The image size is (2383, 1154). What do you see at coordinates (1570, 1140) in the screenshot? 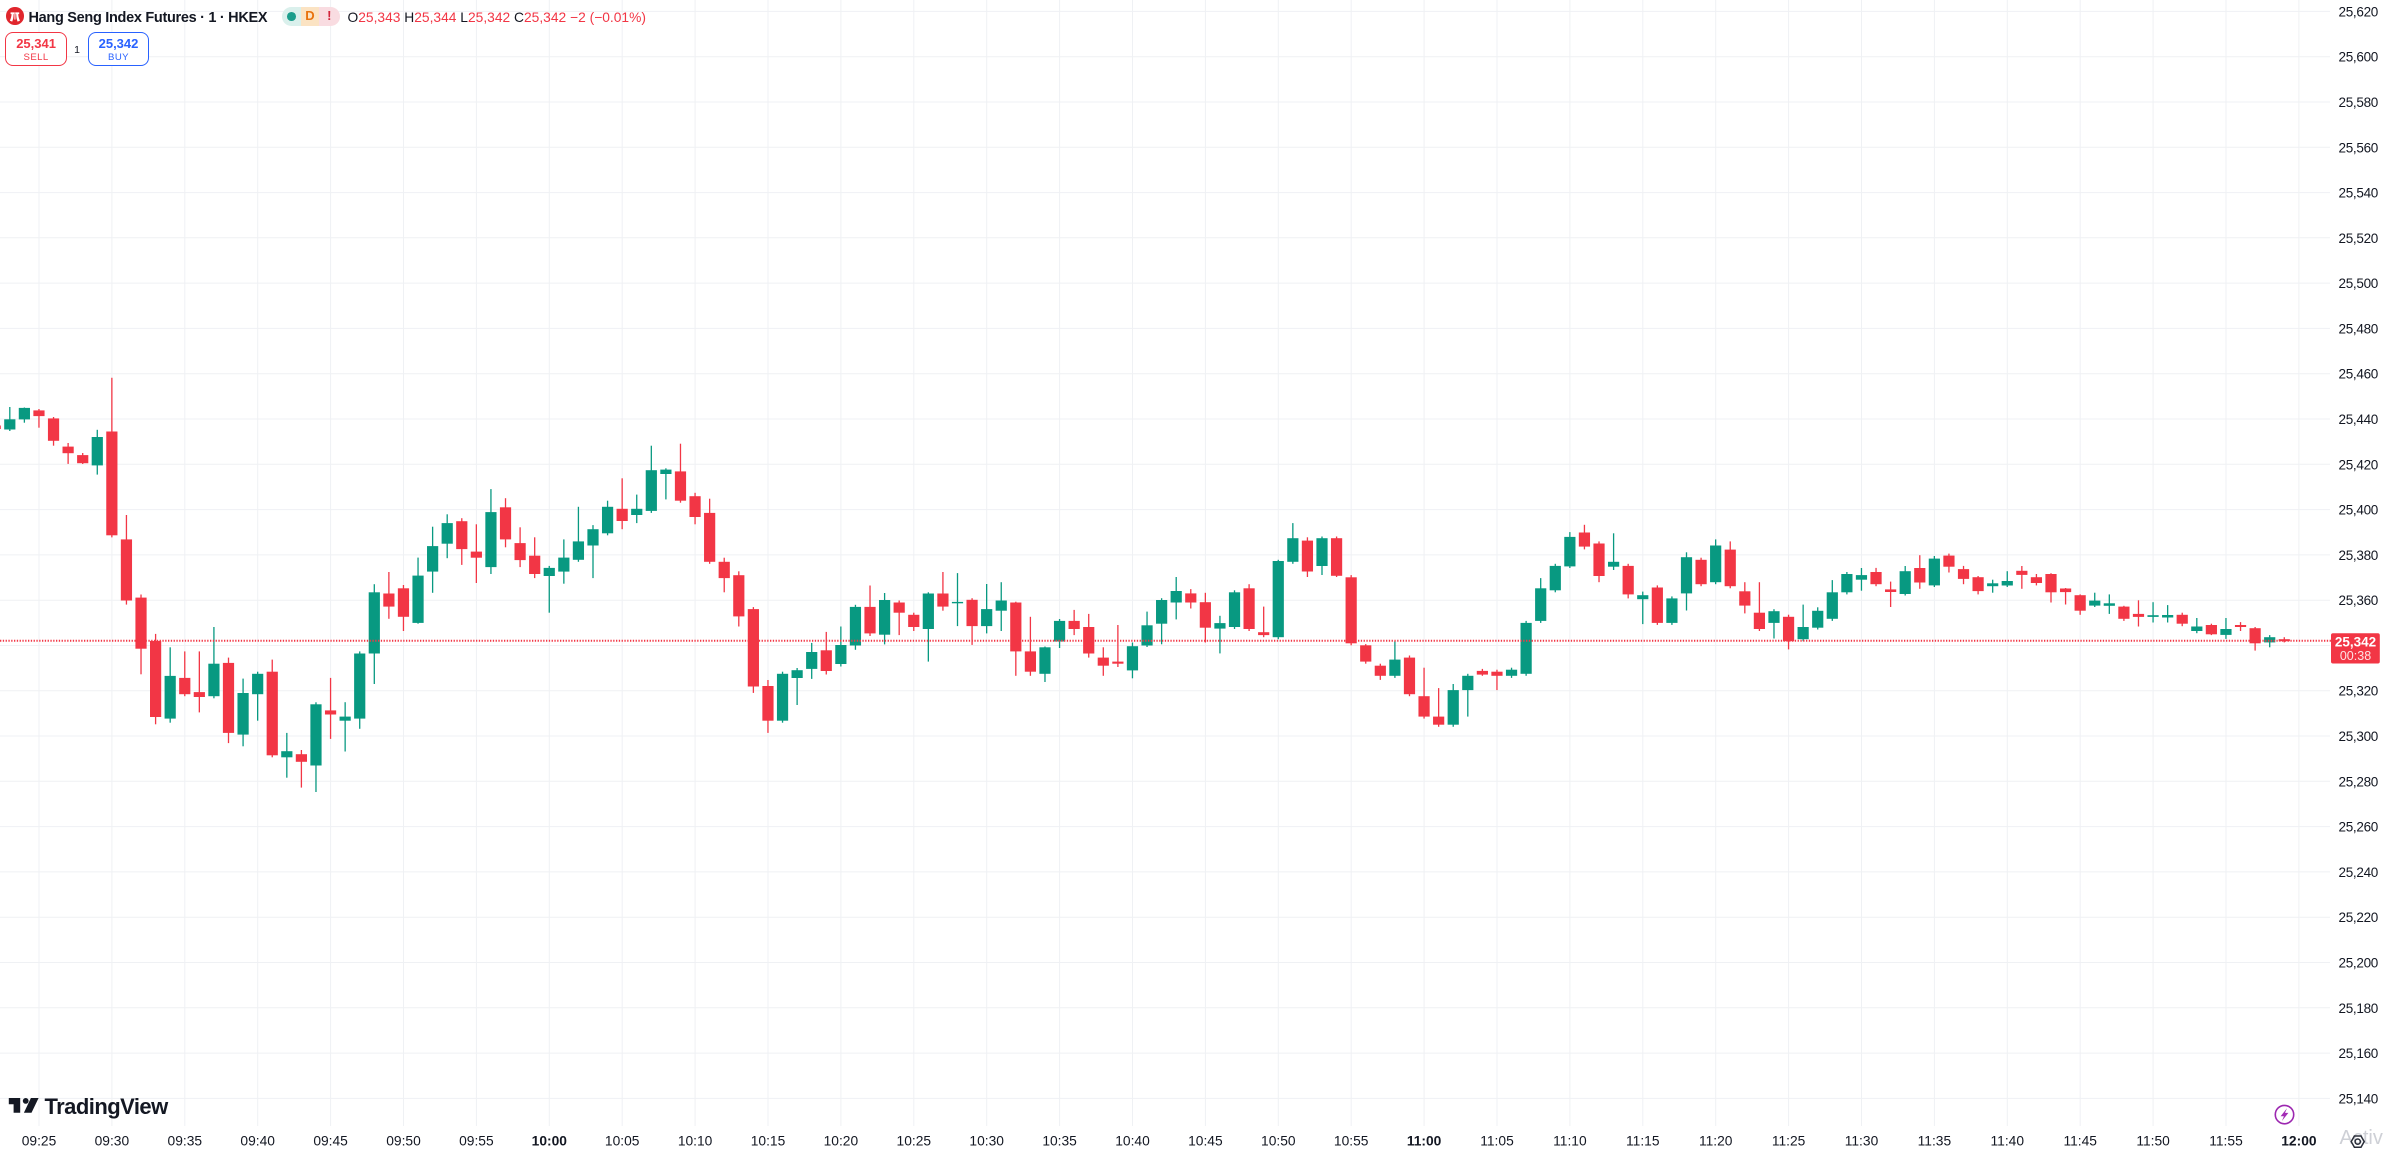
I see `svg-text: 11:10` at bounding box center [1570, 1140].